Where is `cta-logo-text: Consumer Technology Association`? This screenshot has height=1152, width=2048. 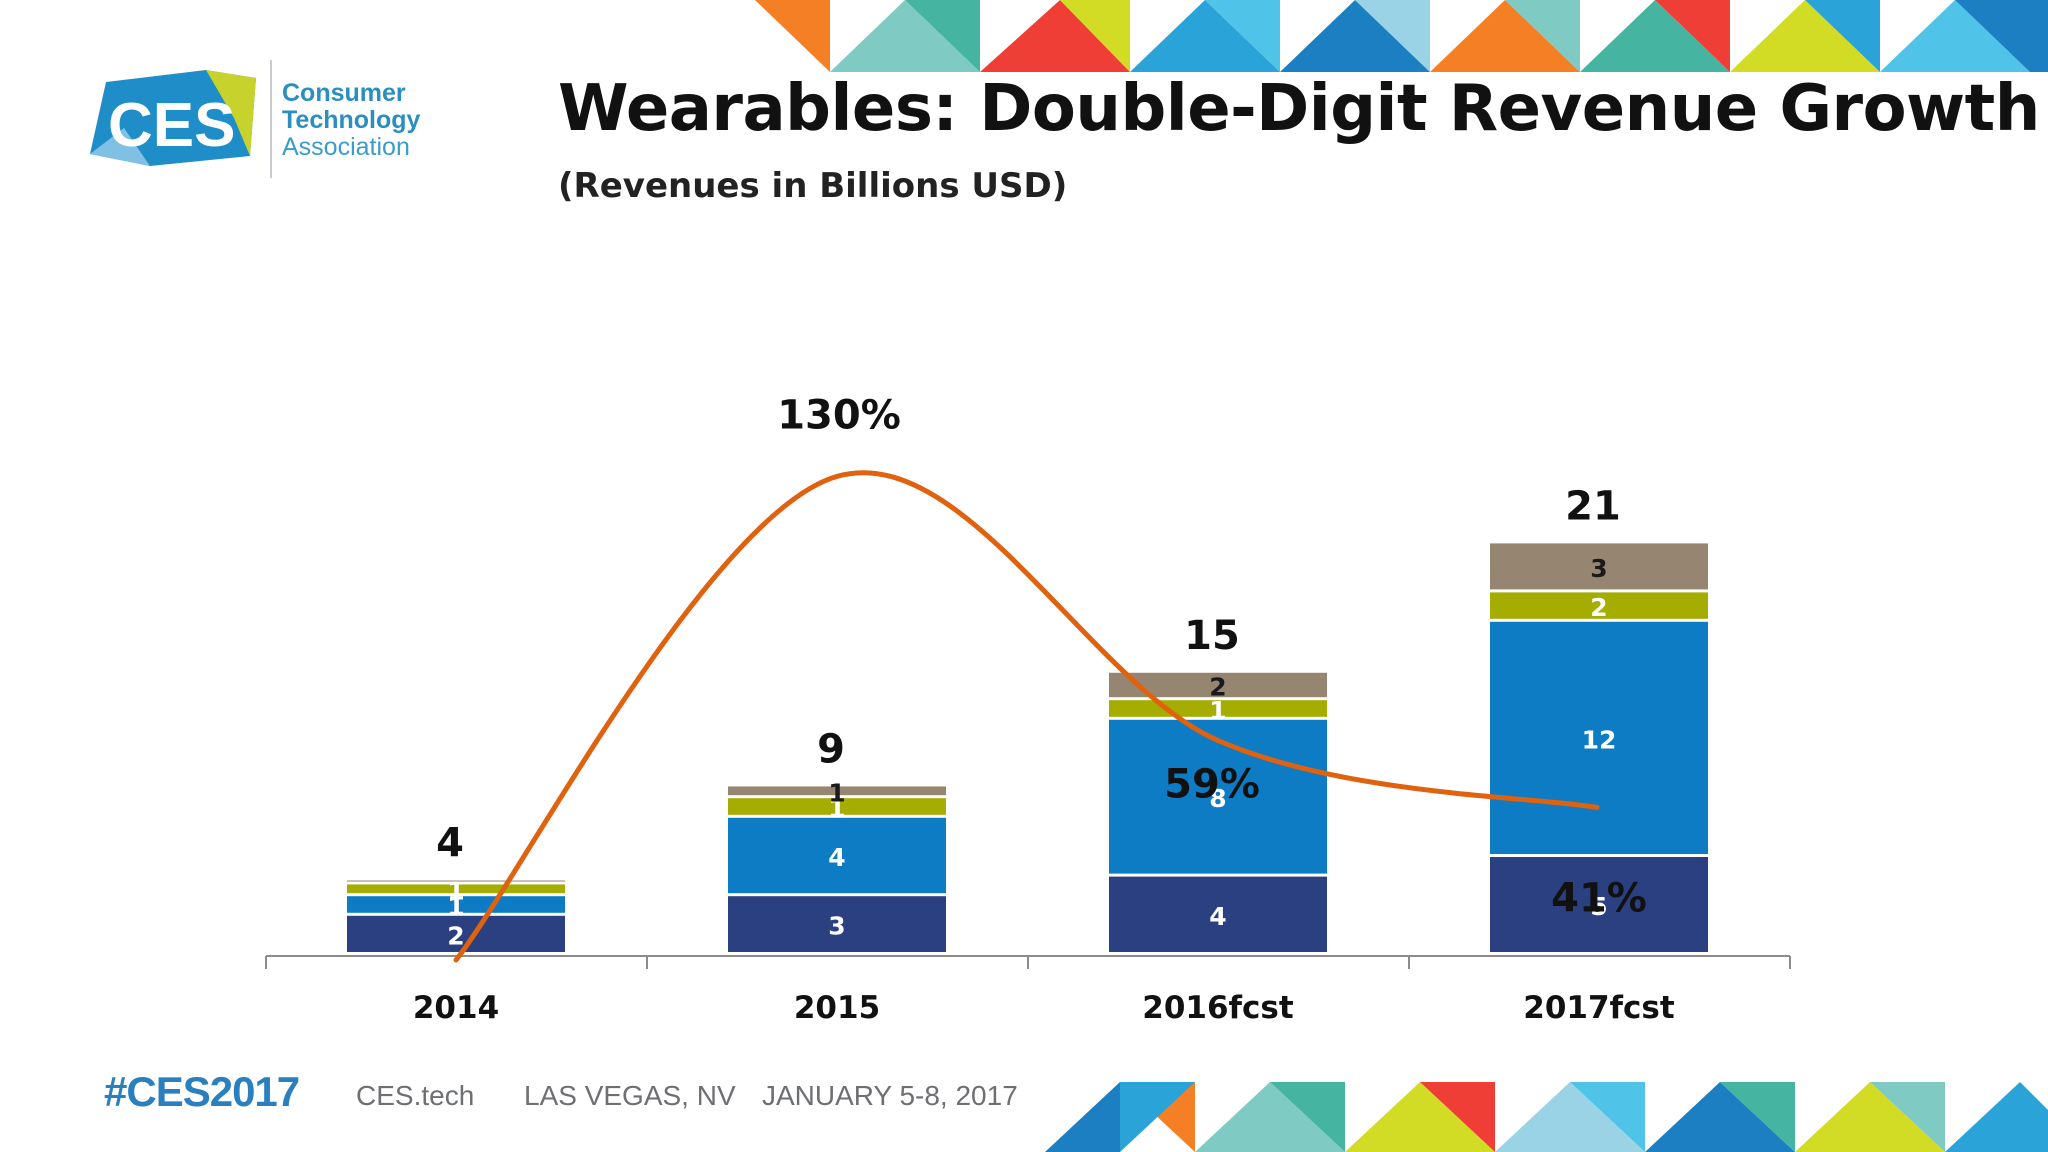 cta-logo-text: Consumer Technology Association is located at coordinates (362, 120).